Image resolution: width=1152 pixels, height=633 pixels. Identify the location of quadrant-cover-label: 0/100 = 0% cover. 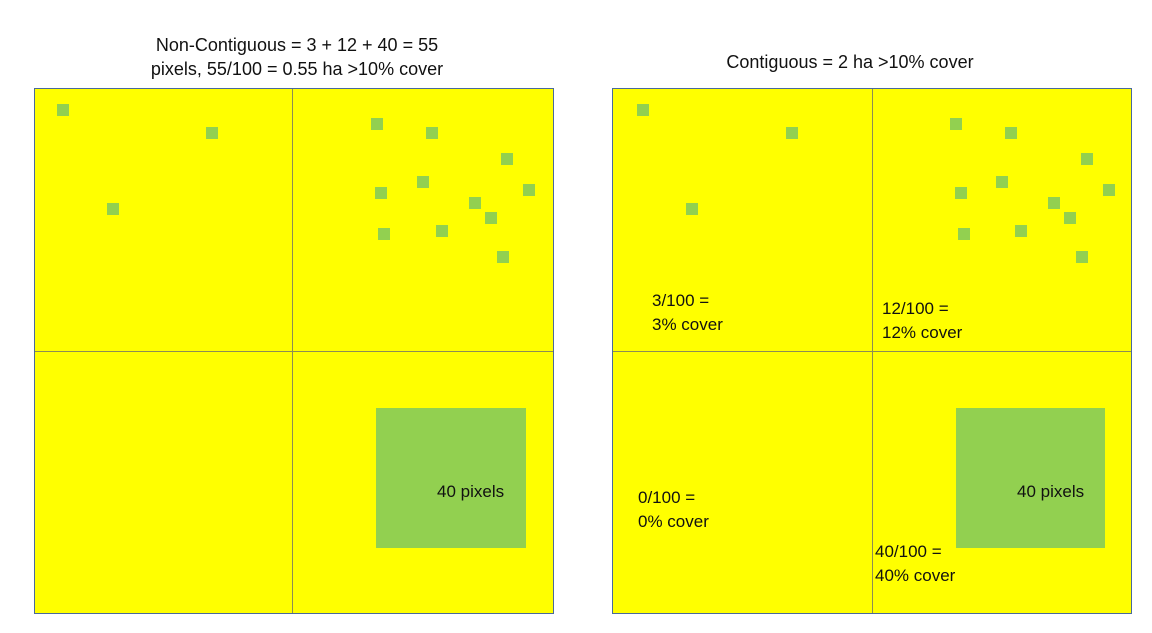
(673, 510).